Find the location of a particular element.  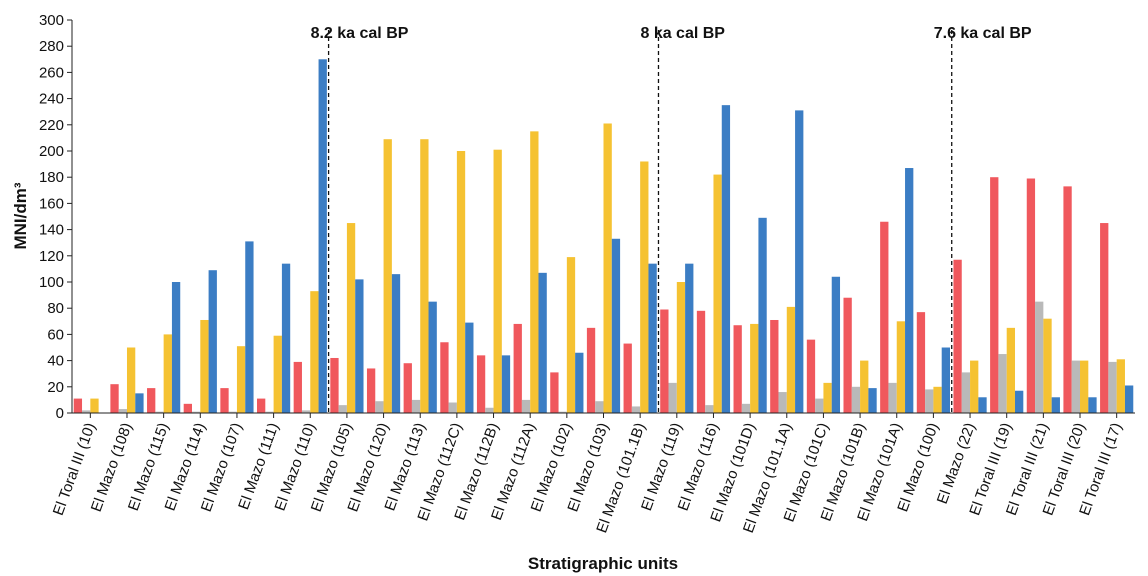

y-tick-label: 160 is located at coordinates (51, 203).